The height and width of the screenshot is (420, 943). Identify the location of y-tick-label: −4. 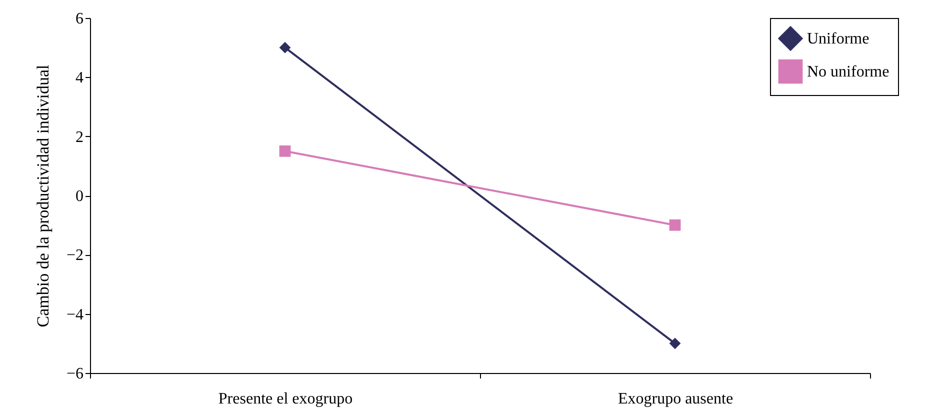
(75, 315).